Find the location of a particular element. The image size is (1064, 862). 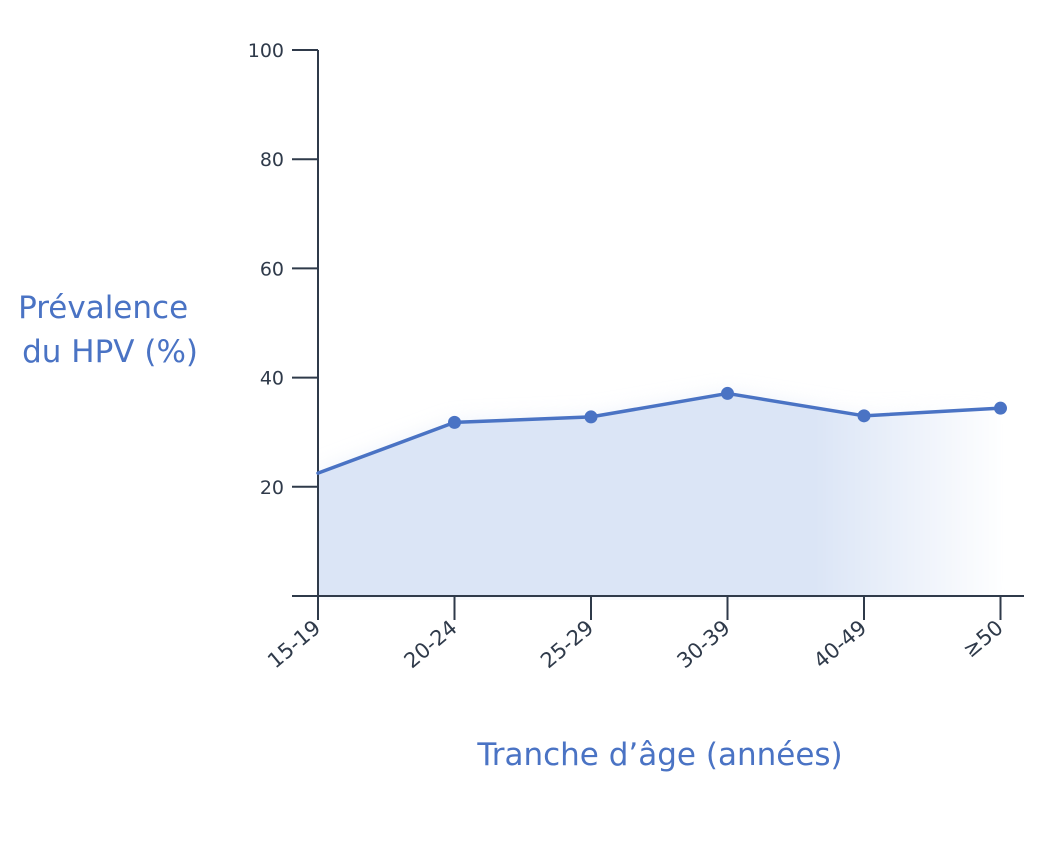

y-axis-title-line-2: du HPV (%) is located at coordinates (110, 352).